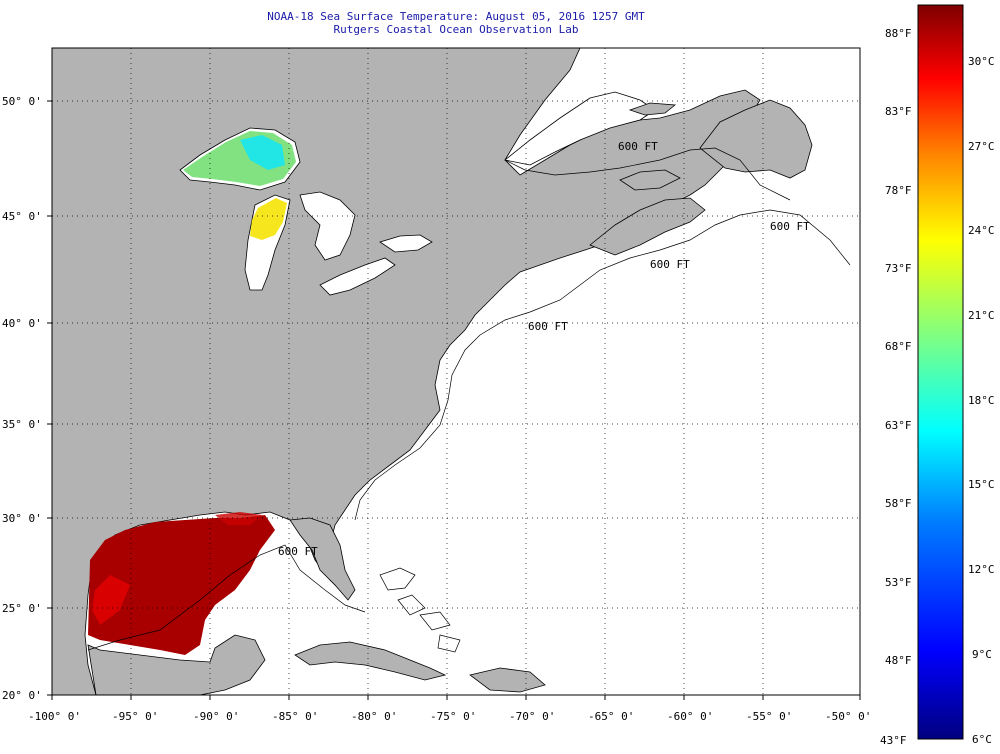  What do you see at coordinates (370, 661) in the screenshot?
I see `land-cuba` at bounding box center [370, 661].